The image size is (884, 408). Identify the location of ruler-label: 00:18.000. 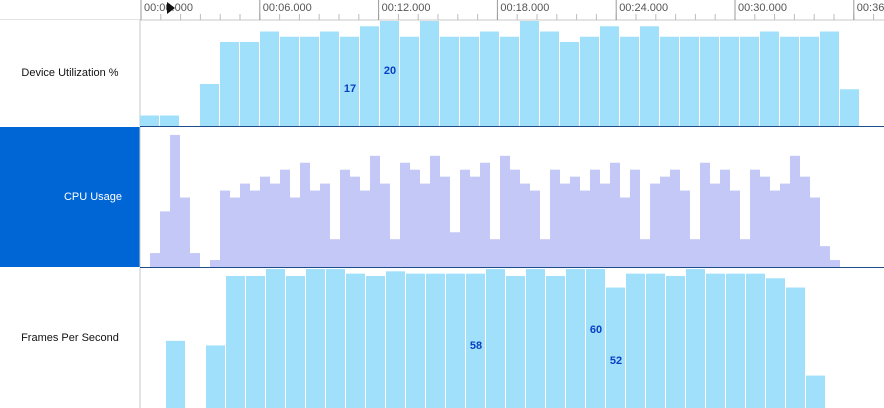
(524, 8).